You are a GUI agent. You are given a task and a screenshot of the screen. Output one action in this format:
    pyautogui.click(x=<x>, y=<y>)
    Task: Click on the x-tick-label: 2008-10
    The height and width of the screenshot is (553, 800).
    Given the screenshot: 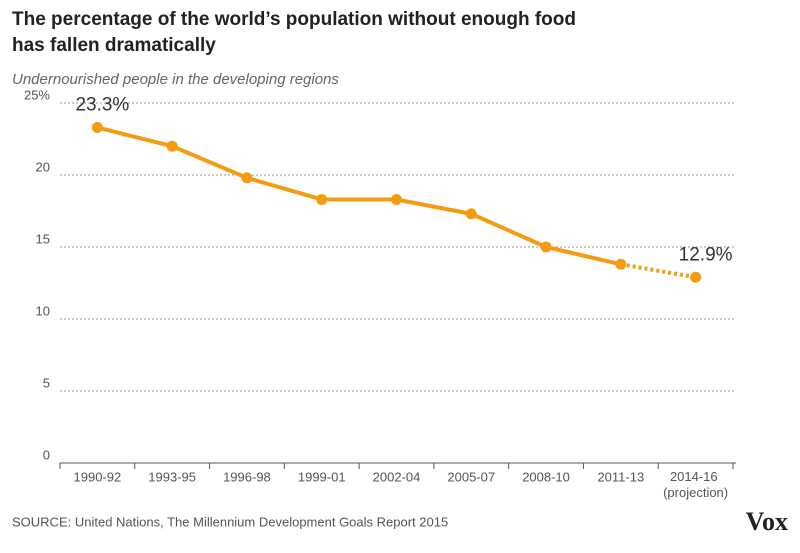 What is the action you would take?
    pyautogui.click(x=546, y=476)
    